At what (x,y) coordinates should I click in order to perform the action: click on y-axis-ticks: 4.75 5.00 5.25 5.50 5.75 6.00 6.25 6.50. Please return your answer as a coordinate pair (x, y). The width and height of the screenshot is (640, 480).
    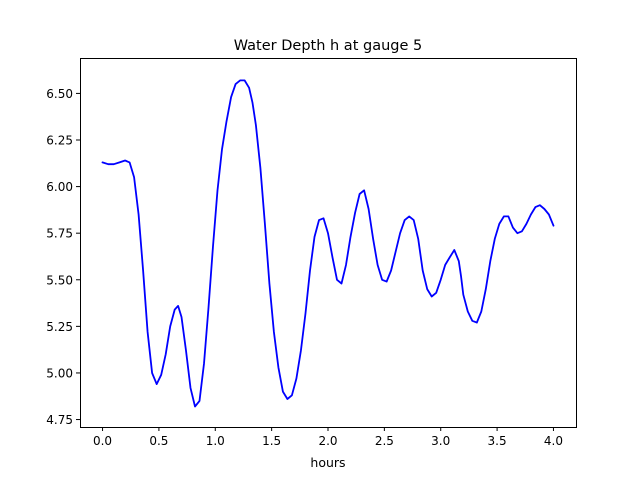
    Looking at the image, I should click on (63, 257).